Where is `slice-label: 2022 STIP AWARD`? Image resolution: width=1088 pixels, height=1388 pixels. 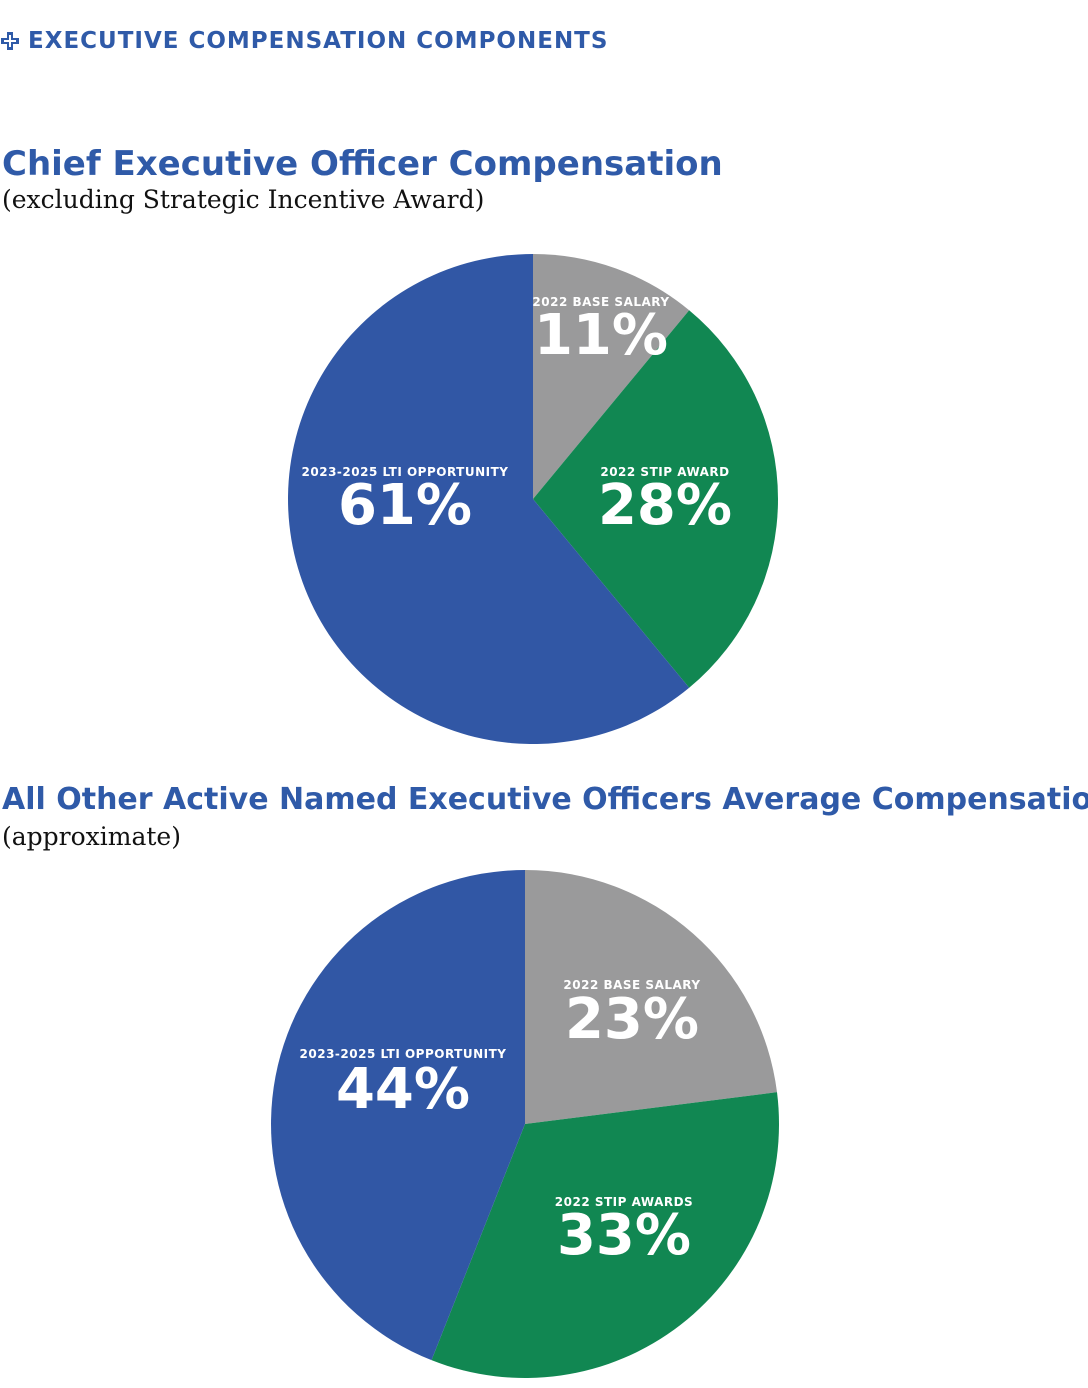 slice-label: 2022 STIP AWARD is located at coordinates (664, 472).